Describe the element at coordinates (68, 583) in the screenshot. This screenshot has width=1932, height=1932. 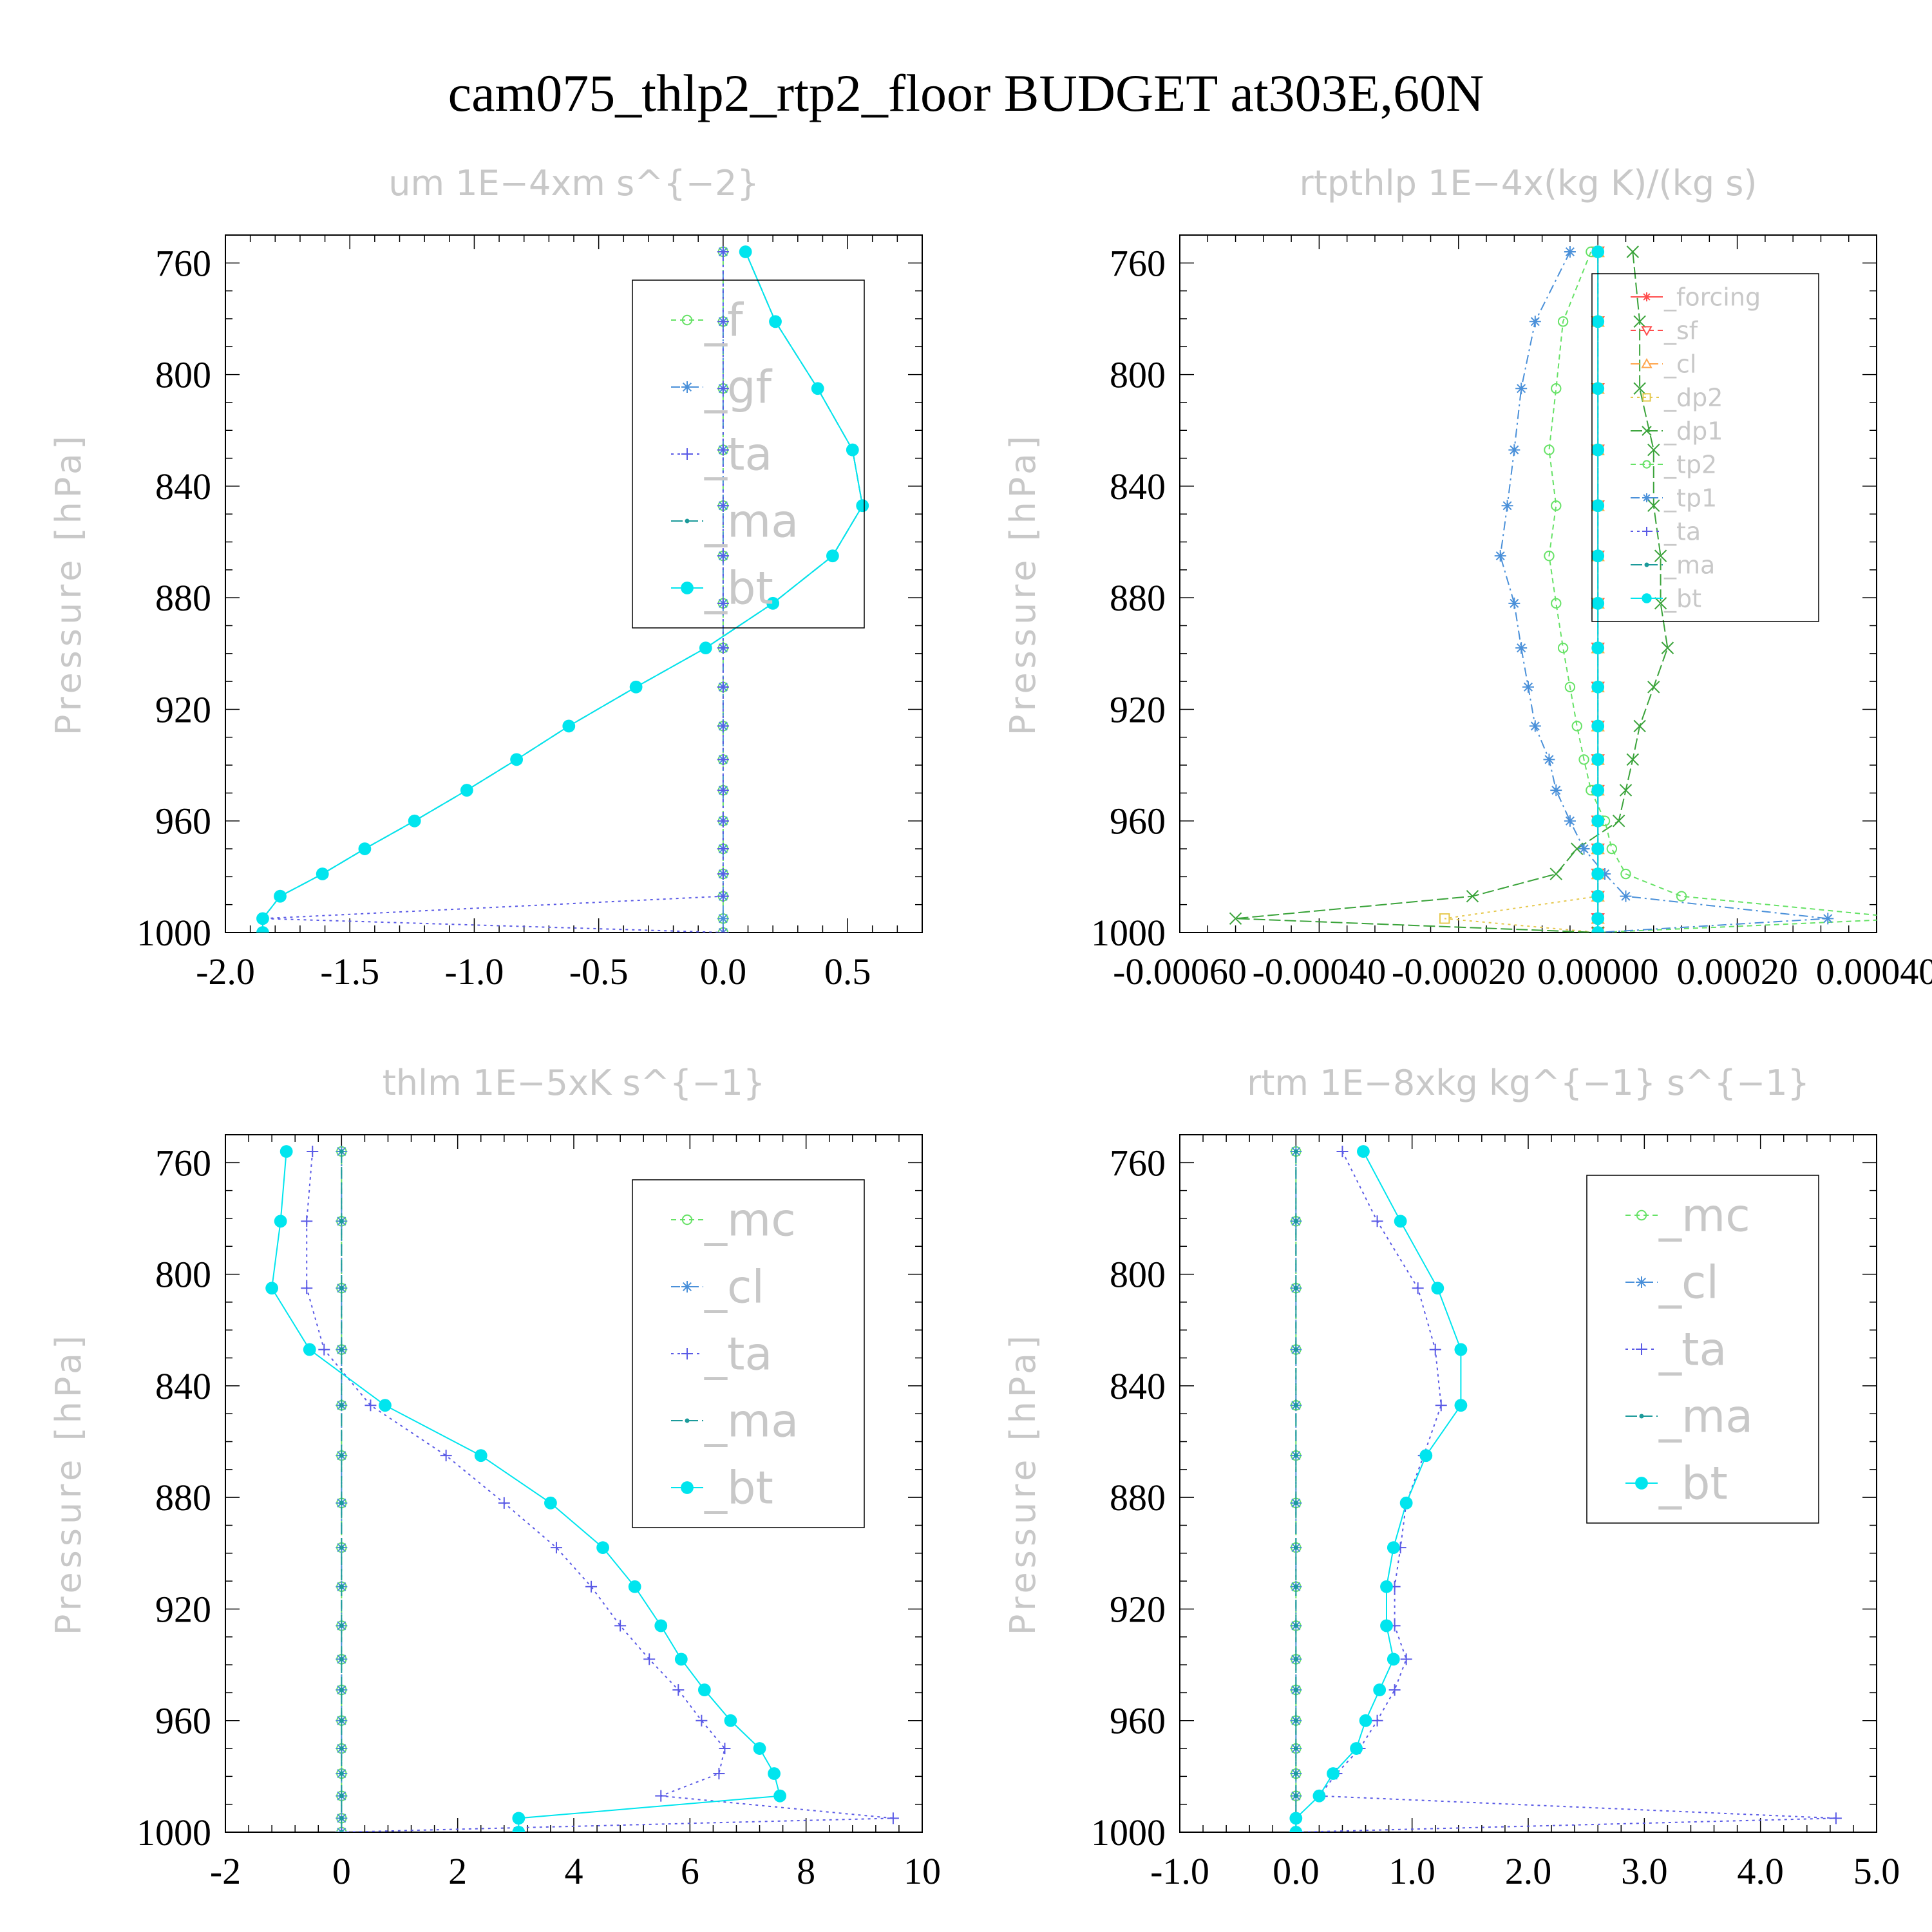
I see `y-axis-label: Pressure [hPa]` at that location.